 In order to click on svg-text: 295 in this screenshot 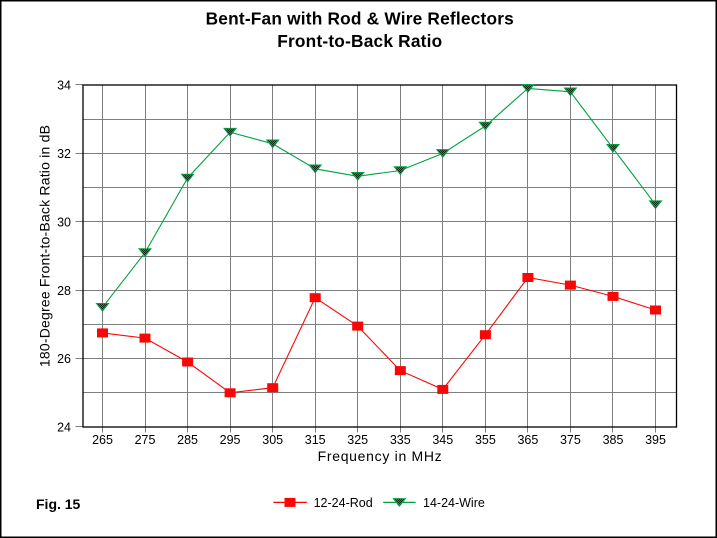, I will do `click(230, 440)`.